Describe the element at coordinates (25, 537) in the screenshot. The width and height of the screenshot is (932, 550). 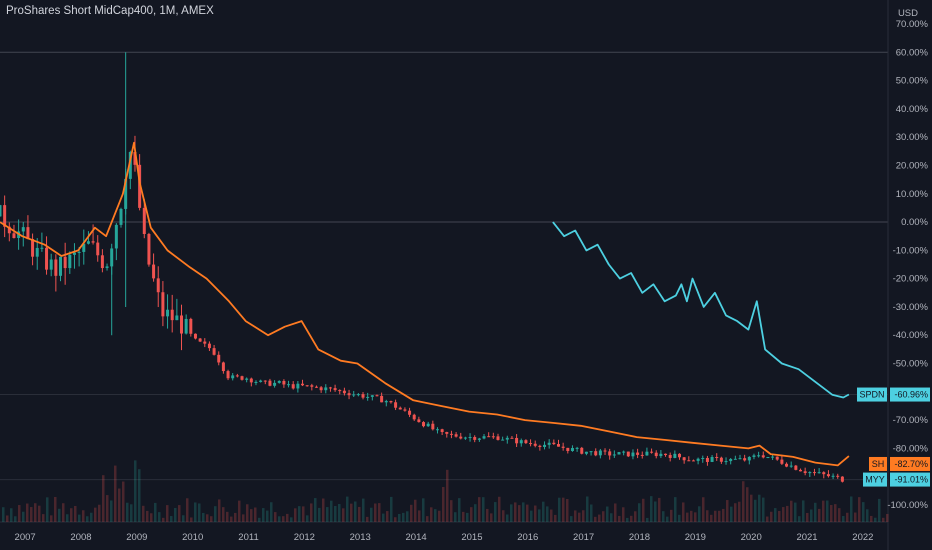
I see `x-tick-label: 2007` at that location.